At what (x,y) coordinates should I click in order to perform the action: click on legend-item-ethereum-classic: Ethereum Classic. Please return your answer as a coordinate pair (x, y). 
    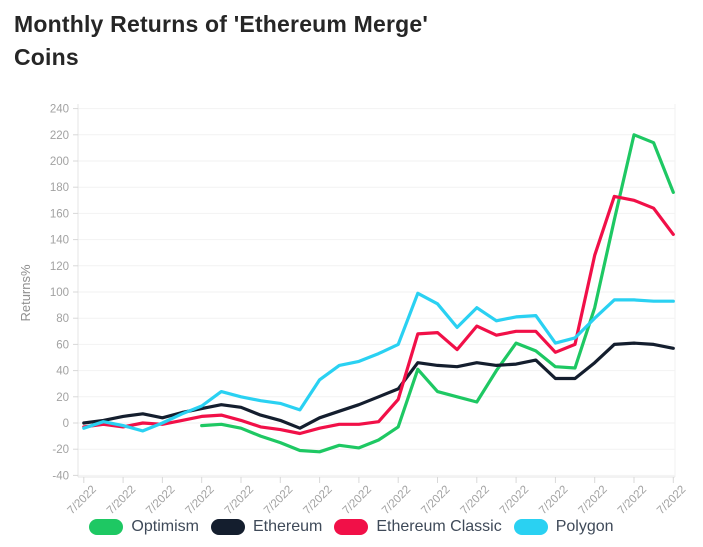
    Looking at the image, I should click on (418, 527).